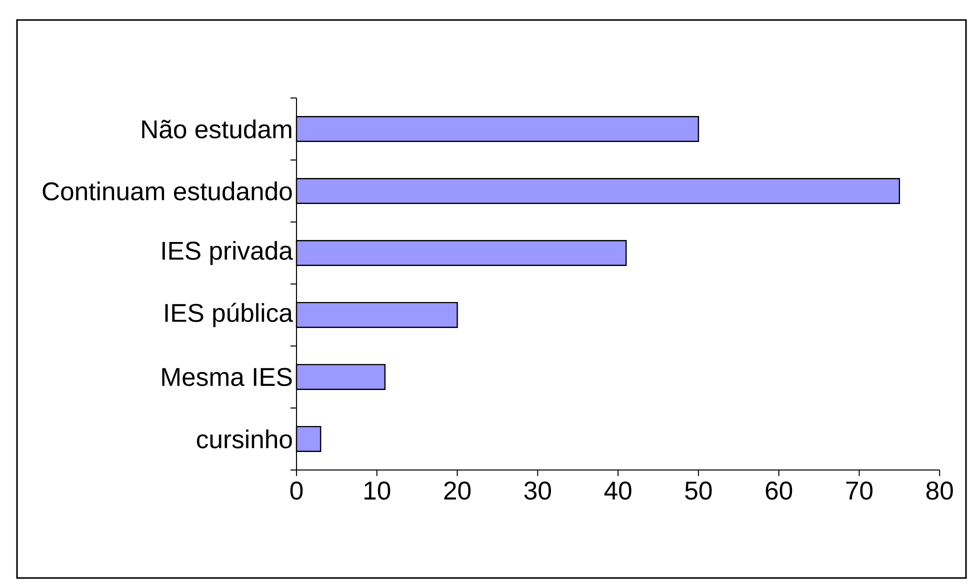  Describe the element at coordinates (217, 129) in the screenshot. I see `y-tick-label: Não estudam` at that location.